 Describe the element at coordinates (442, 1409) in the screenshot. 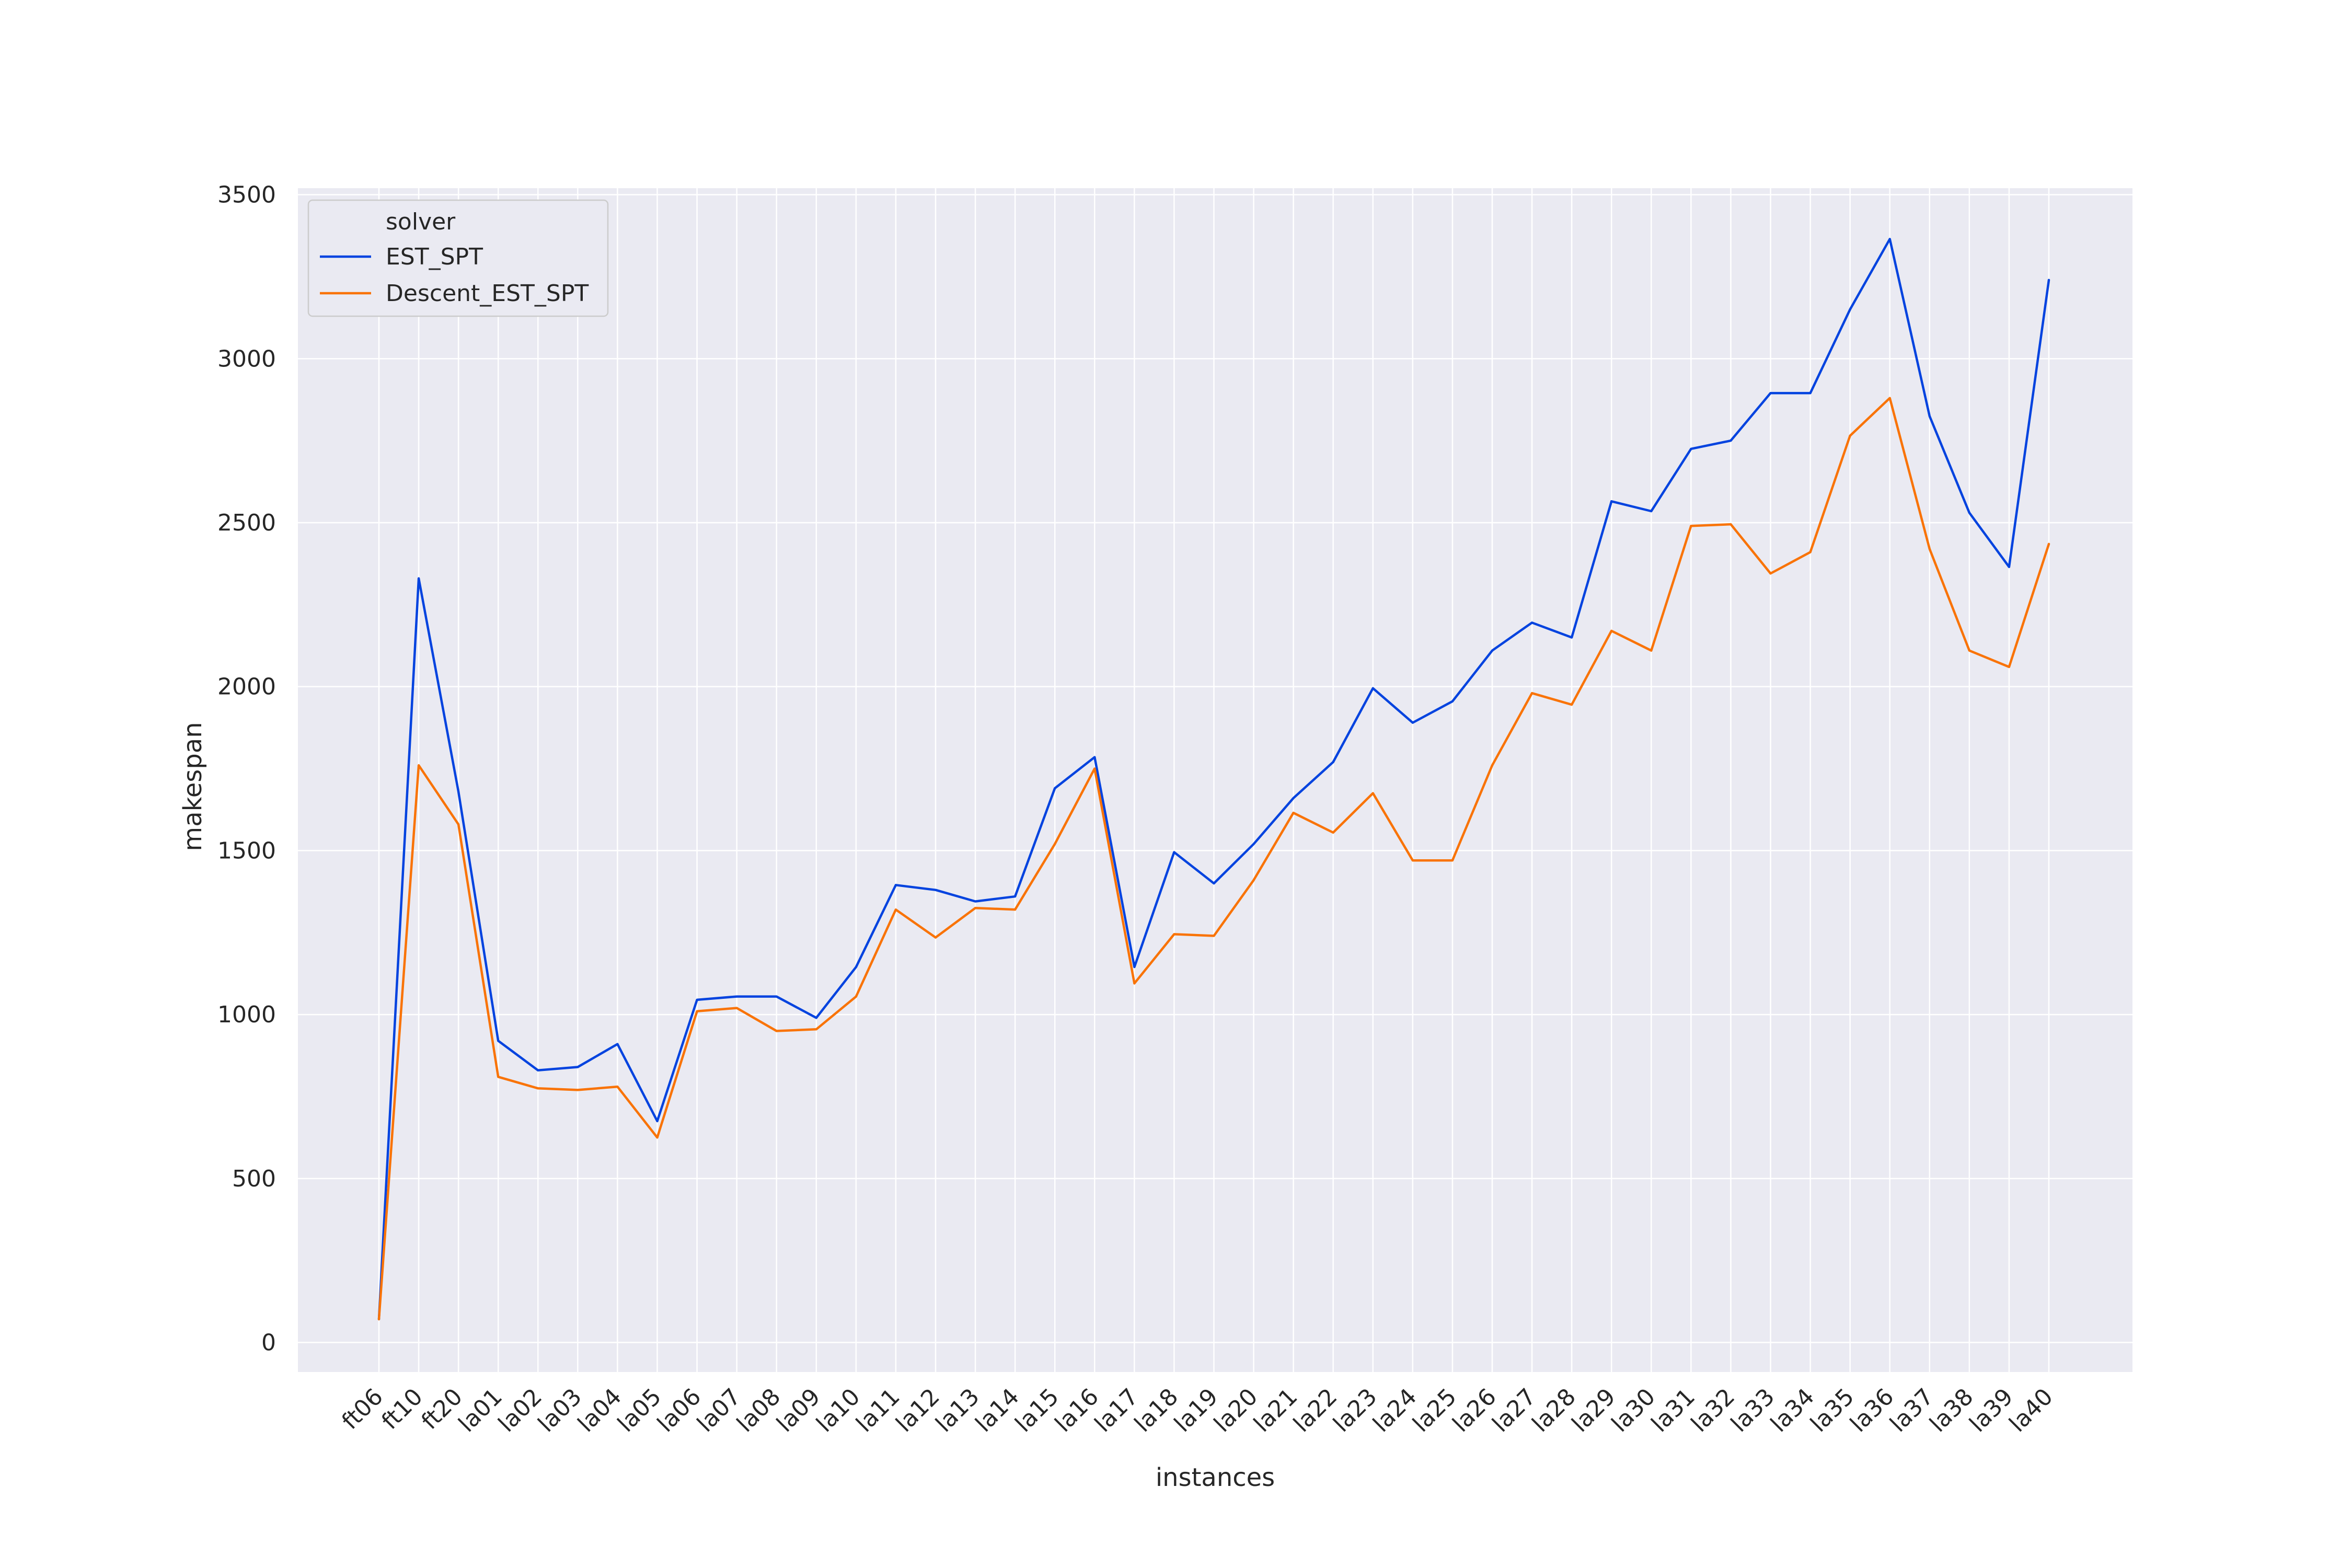

I see `x-tick-label: ft20` at that location.